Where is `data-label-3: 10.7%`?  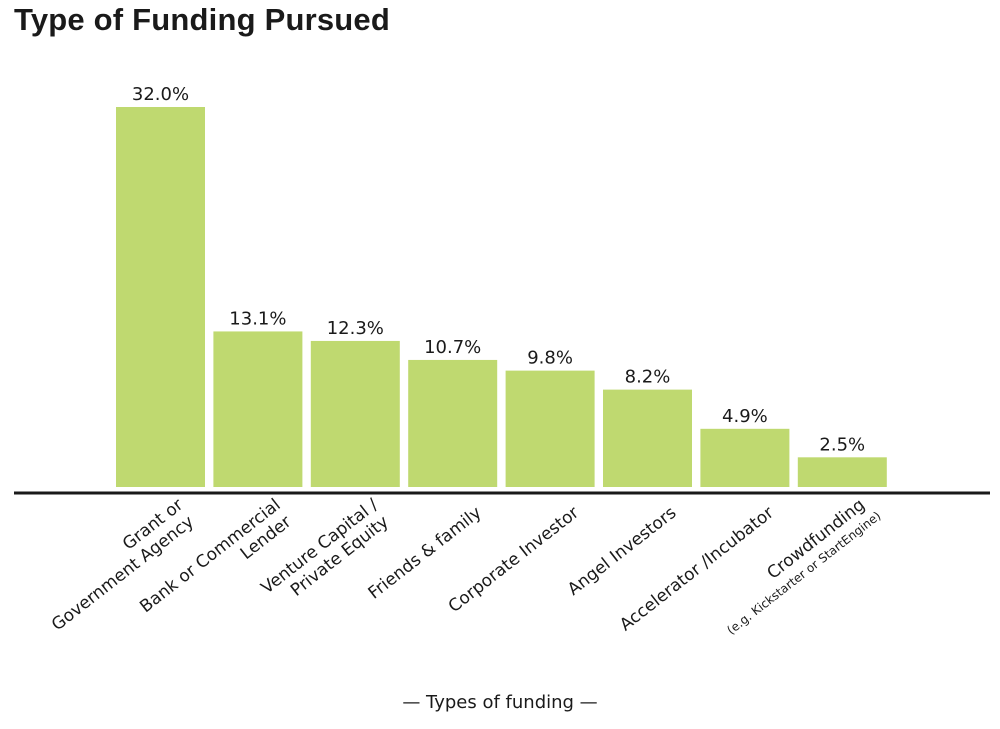
data-label-3: 10.7% is located at coordinates (452, 347).